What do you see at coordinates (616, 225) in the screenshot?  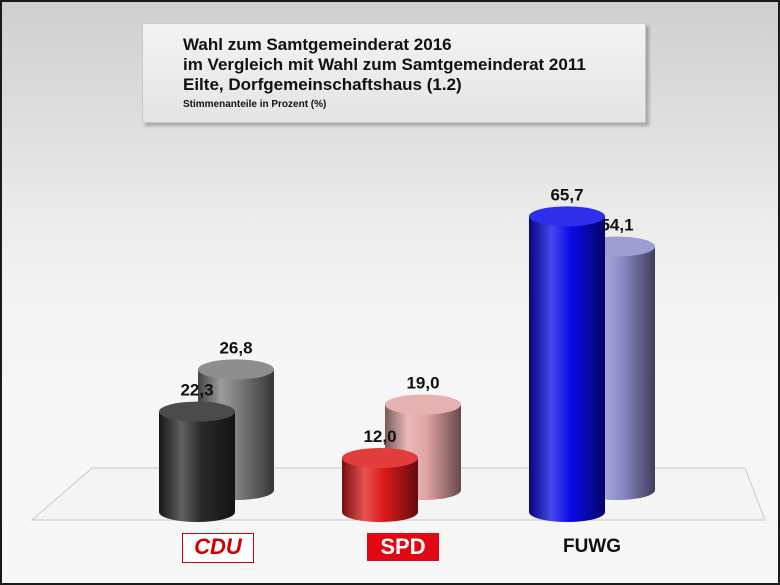 I see `bar-2011-fuwg-value-label: 54,1` at bounding box center [616, 225].